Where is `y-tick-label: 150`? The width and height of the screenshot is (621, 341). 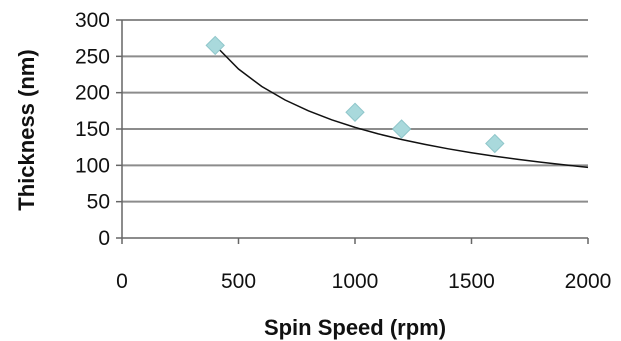 y-tick-label: 150 is located at coordinates (92, 129).